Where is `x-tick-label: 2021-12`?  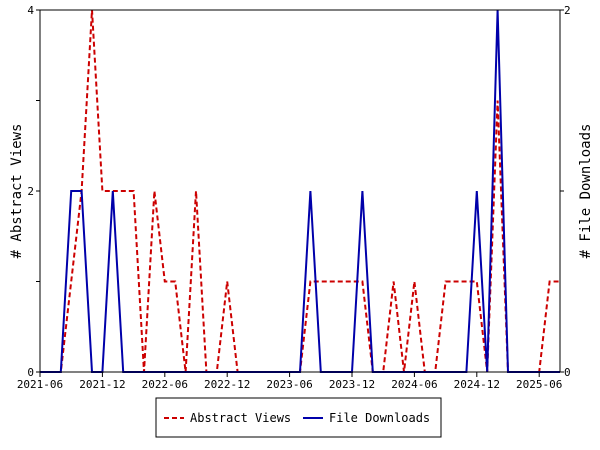 x-tick-label: 2021-12 is located at coordinates (102, 384).